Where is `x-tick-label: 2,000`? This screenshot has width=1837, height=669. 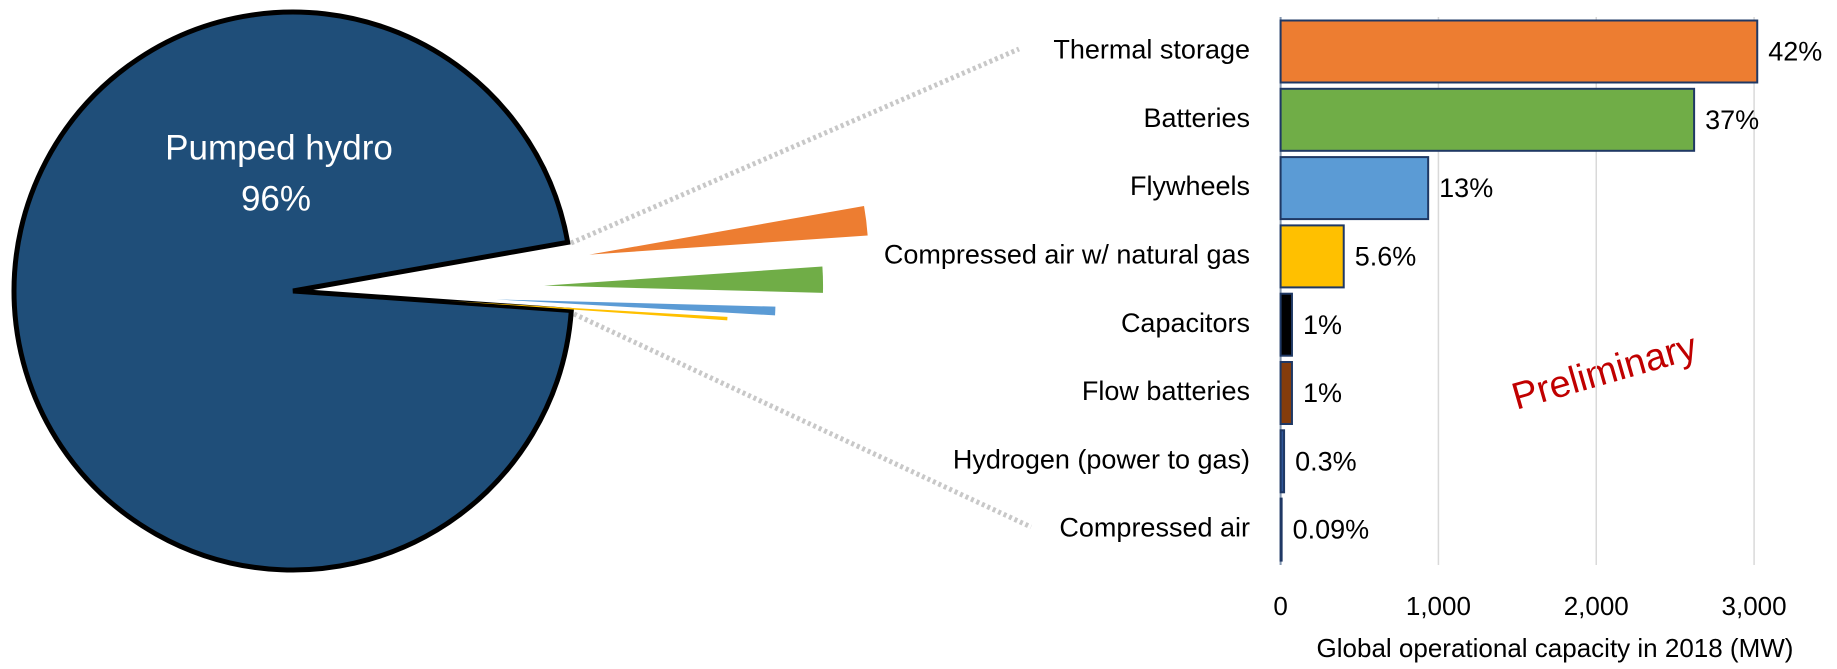 x-tick-label: 2,000 is located at coordinates (1596, 606).